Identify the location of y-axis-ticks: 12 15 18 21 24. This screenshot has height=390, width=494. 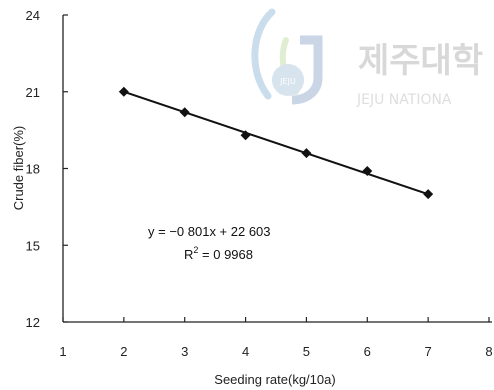
(47, 169).